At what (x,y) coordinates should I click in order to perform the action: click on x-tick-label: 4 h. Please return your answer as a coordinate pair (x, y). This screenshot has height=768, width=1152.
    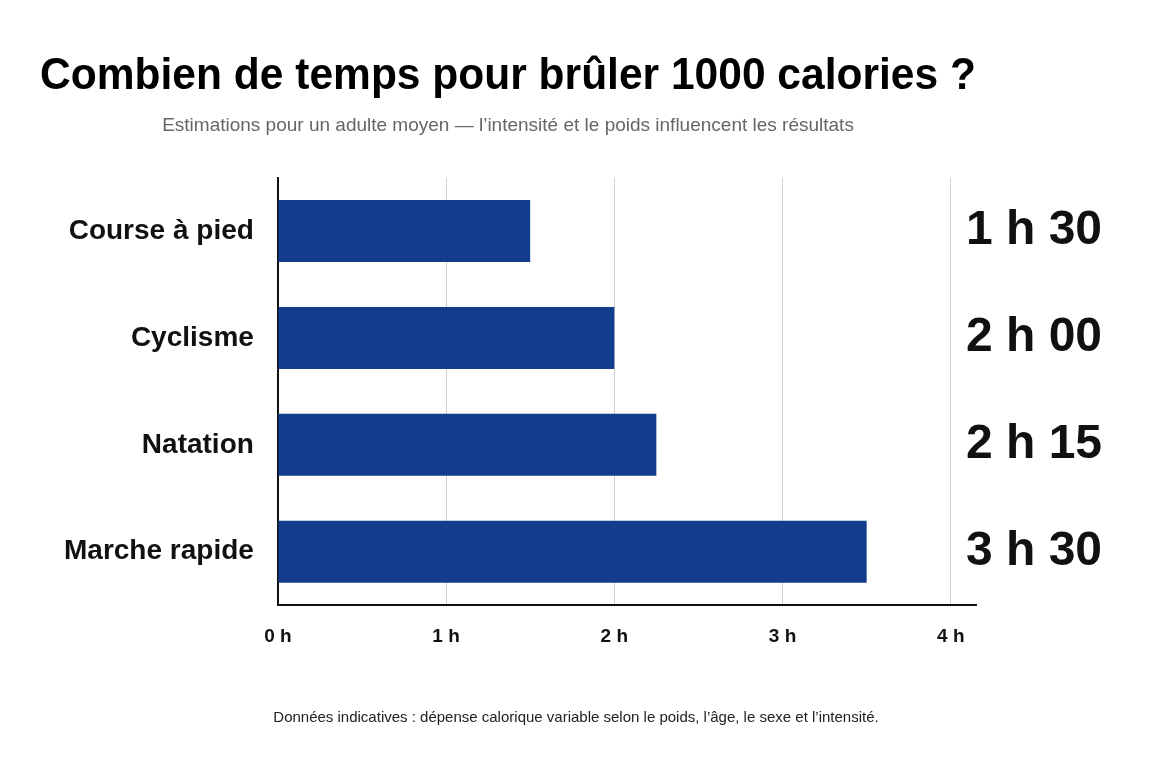
    Looking at the image, I should click on (951, 635).